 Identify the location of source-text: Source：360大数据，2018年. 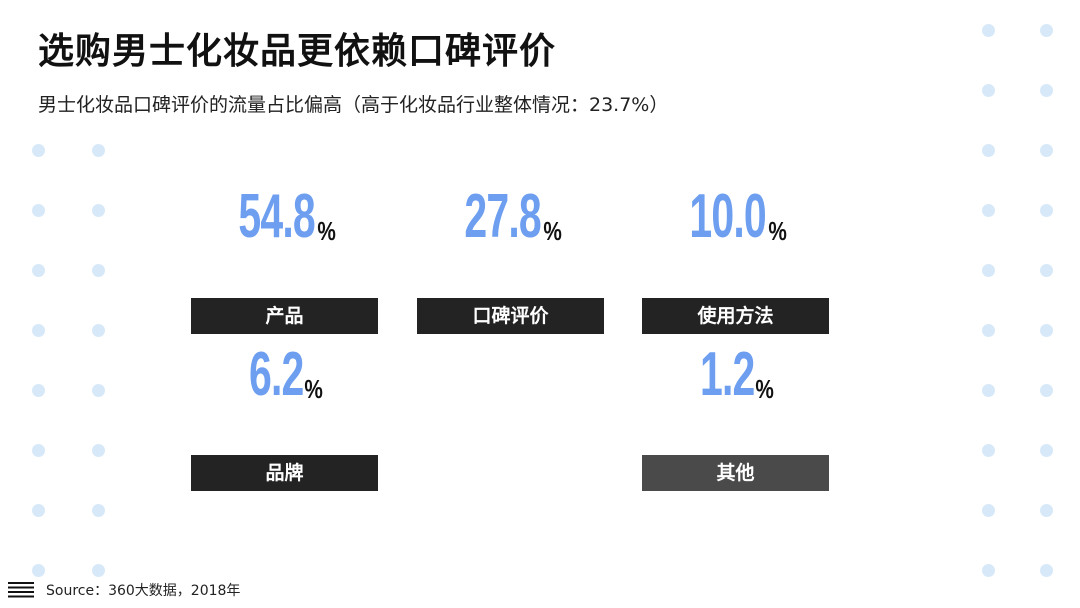
(143, 591).